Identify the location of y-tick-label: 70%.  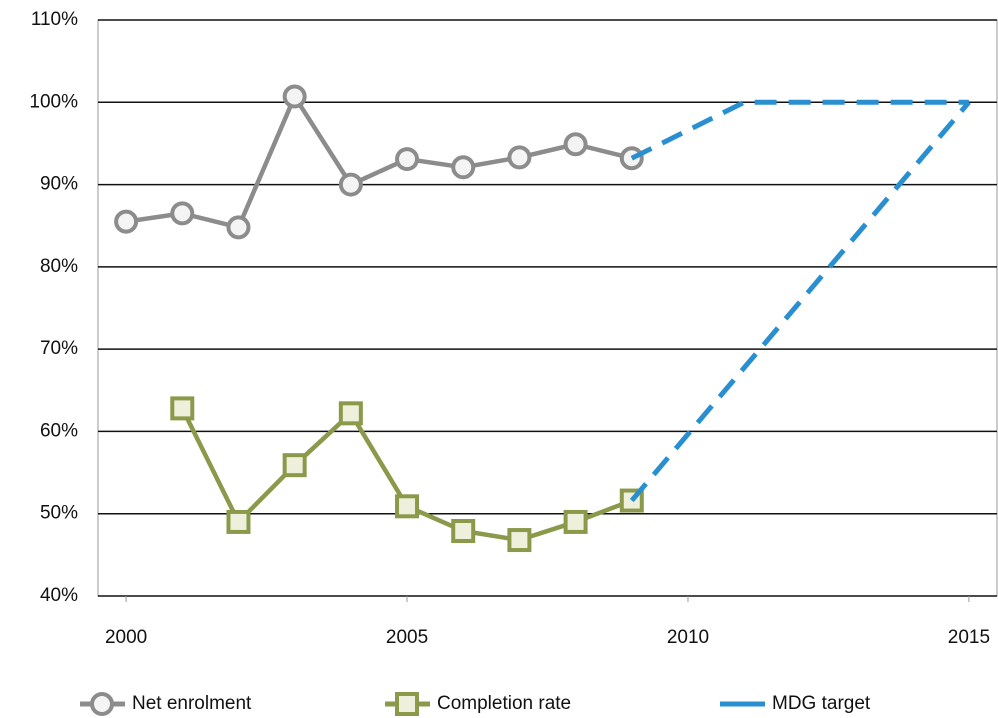
(59, 348).